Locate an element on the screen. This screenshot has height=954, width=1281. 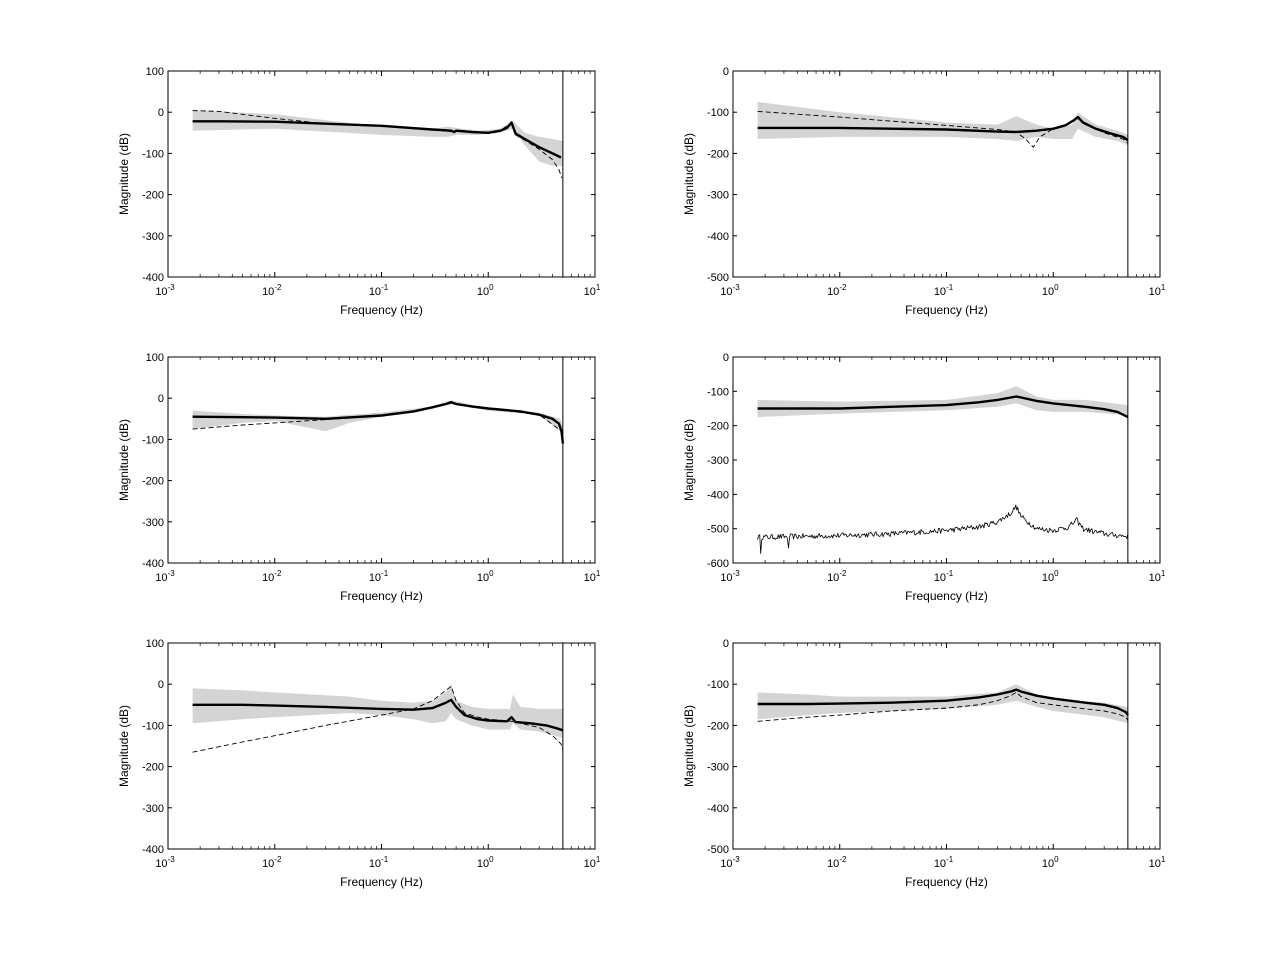
y-tick-label: -600 is located at coordinates (718, 564).